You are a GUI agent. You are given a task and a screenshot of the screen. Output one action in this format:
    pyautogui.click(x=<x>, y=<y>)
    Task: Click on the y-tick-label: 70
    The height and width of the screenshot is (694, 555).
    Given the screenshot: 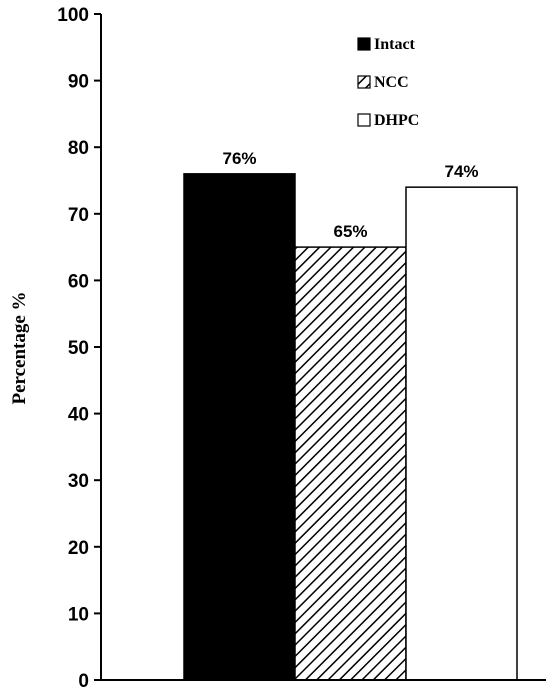 What is the action you would take?
    pyautogui.click(x=78, y=215)
    